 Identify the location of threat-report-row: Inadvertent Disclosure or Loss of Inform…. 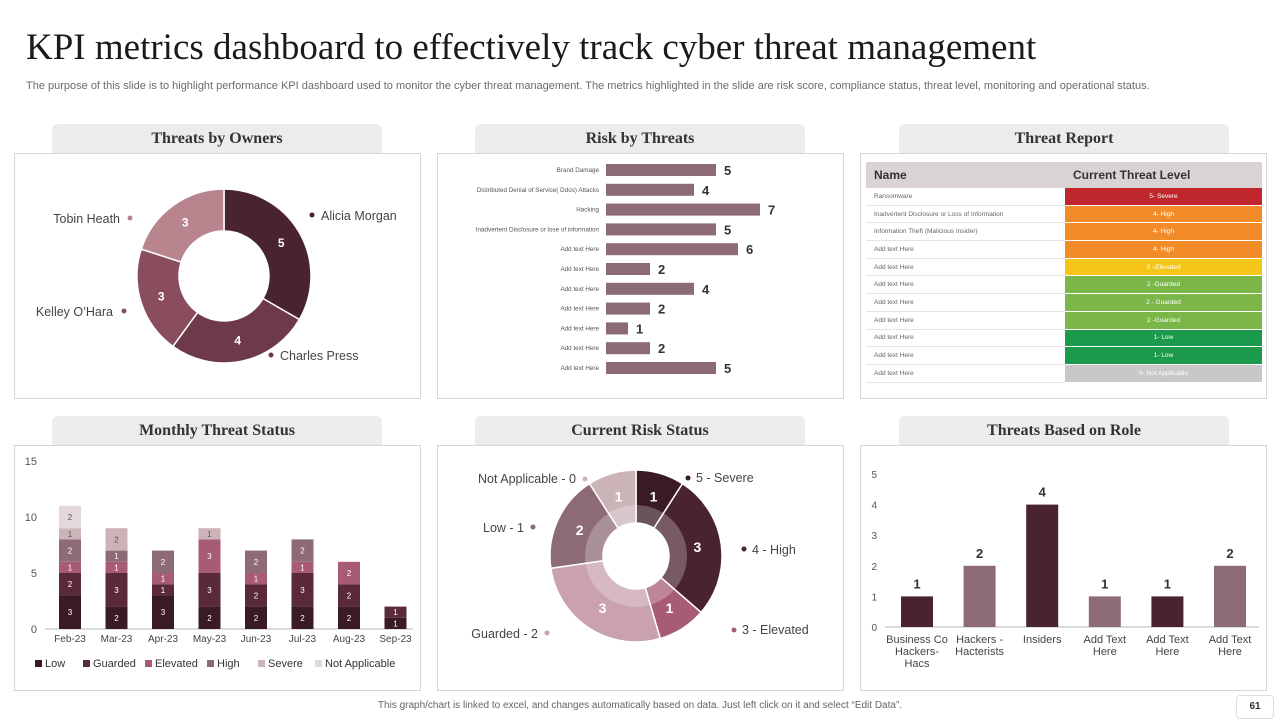
(1064, 214).